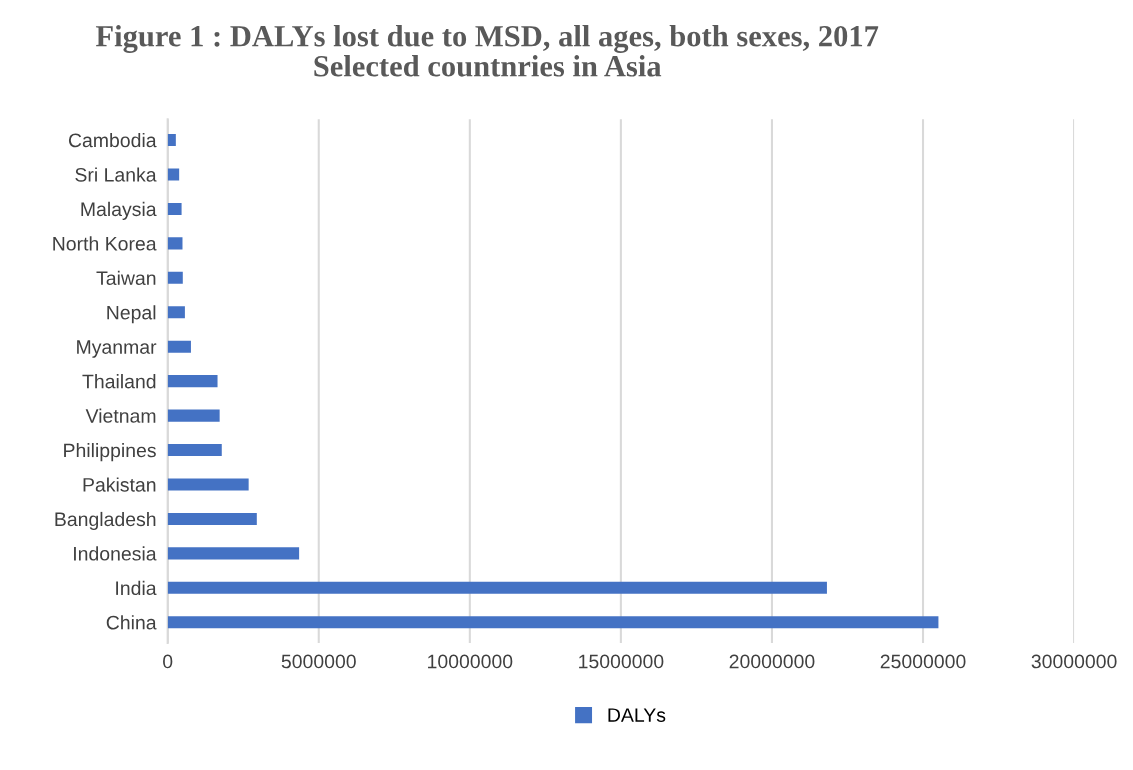 The image size is (1133, 770). What do you see at coordinates (470, 661) in the screenshot?
I see `x-tick-label: 10000000` at bounding box center [470, 661].